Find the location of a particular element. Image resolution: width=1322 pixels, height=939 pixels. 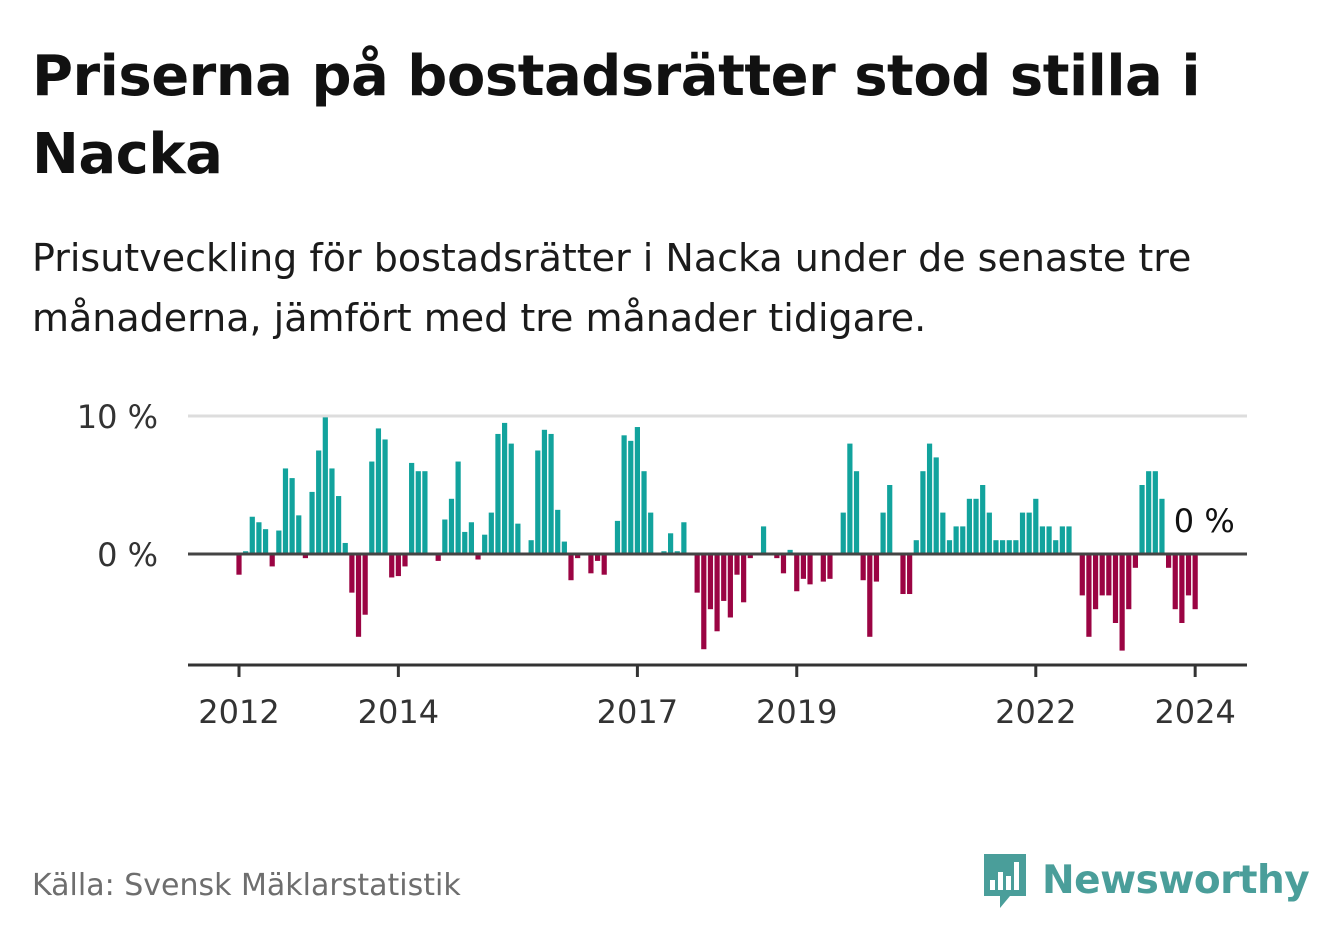

y-tick-label: 0 % is located at coordinates (127, 555).